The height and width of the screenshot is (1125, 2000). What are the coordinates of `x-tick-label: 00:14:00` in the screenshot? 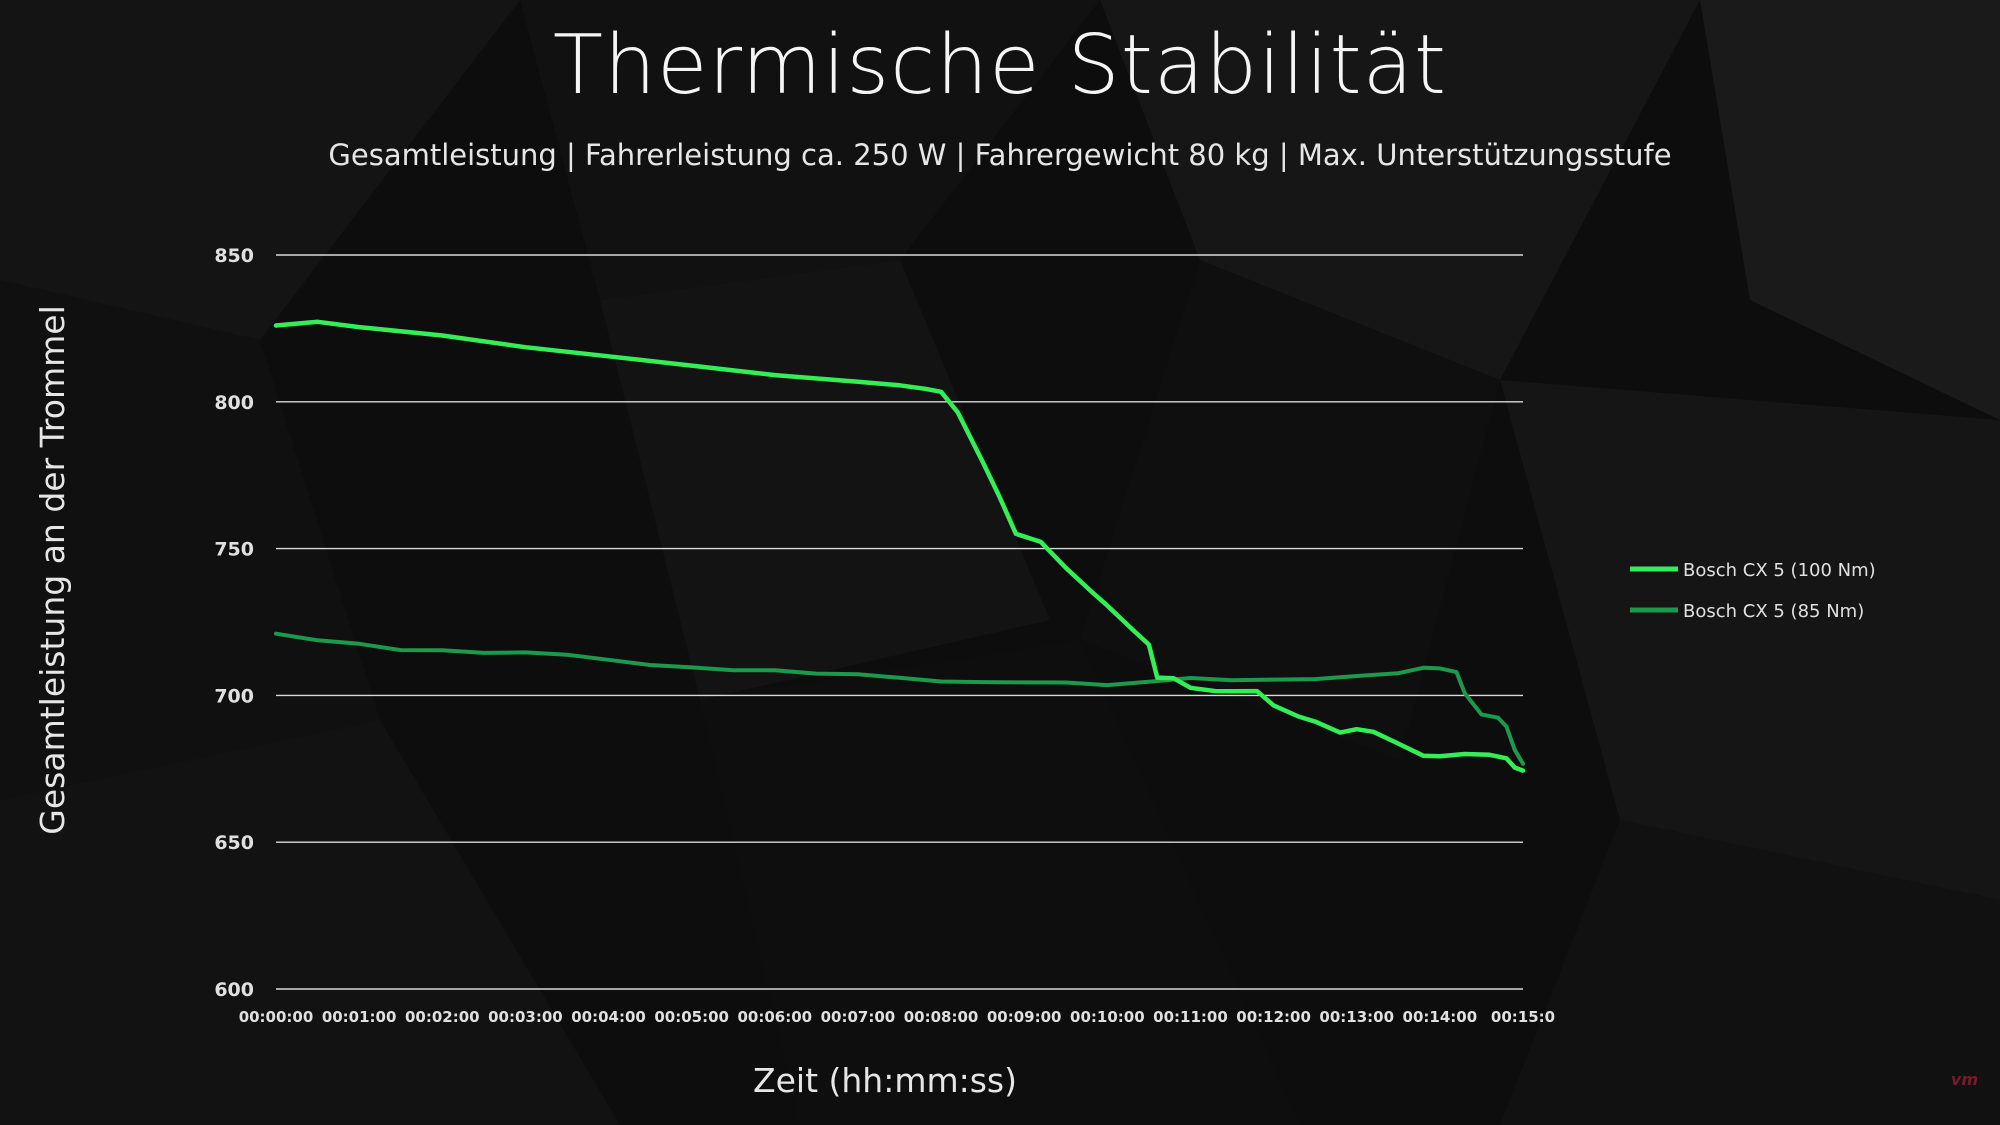 It's located at (1440, 1017).